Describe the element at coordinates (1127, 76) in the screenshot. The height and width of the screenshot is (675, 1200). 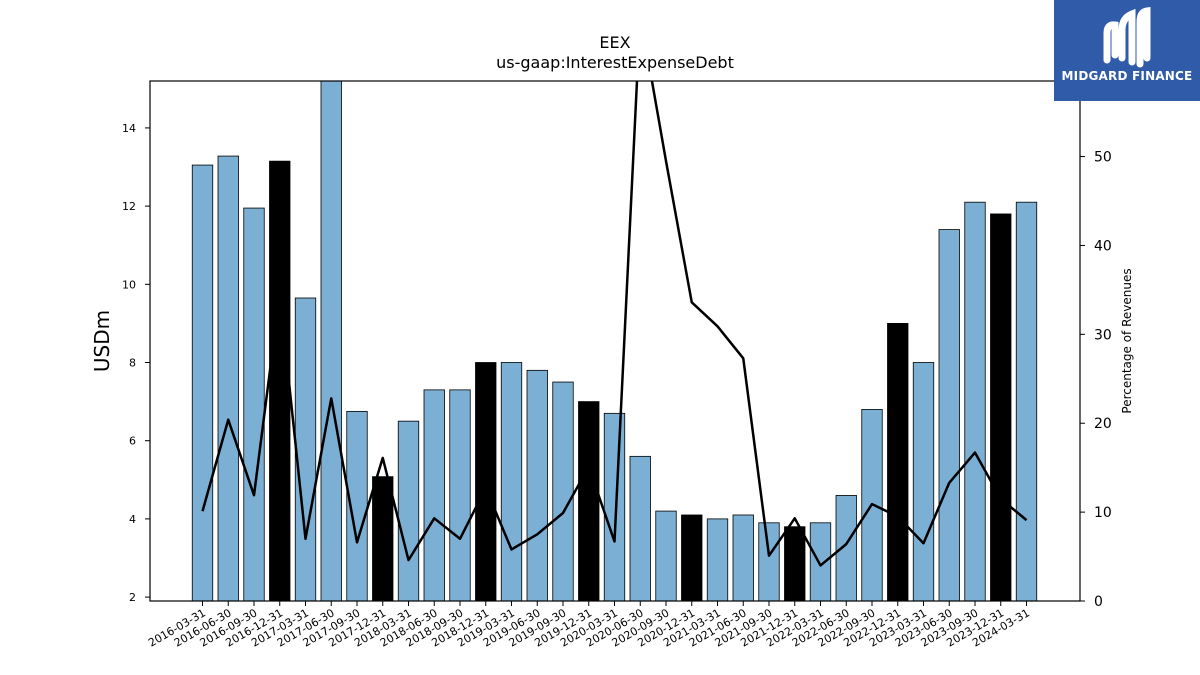
I see `logo-text: MIDGARD FINANCE` at that location.